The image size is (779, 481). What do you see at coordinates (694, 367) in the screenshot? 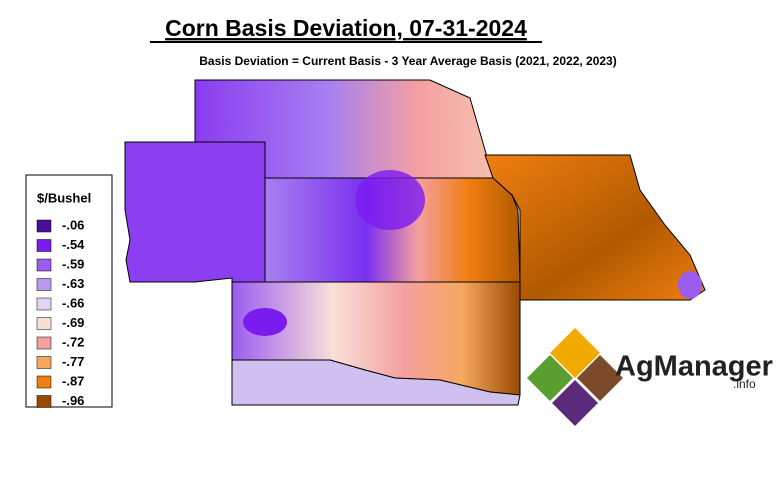
I see `logo-name: AgManager` at bounding box center [694, 367].